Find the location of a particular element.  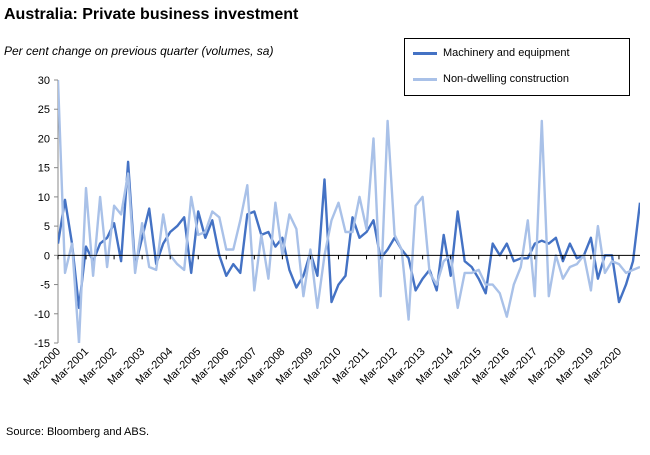

y-tick-label: -10 is located at coordinates (42, 315).